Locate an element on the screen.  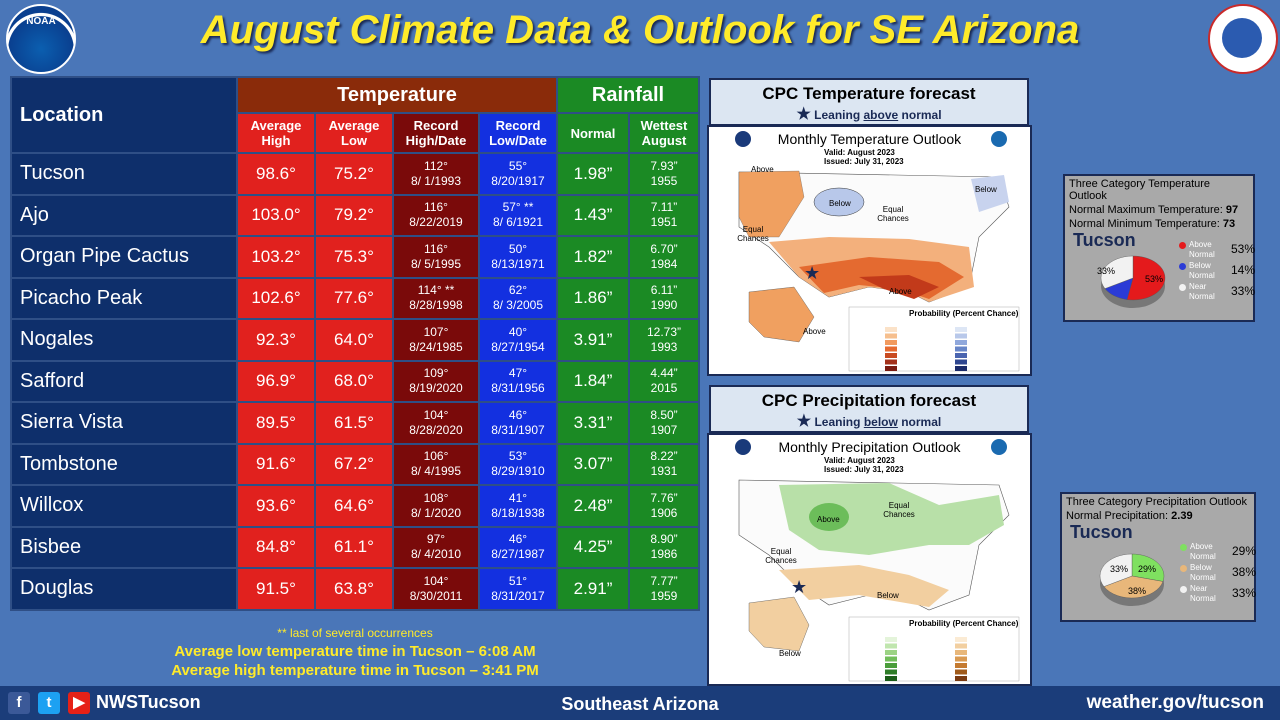
record-low-cell-date: 8/ 3/2005 is located at coordinates (518, 305).